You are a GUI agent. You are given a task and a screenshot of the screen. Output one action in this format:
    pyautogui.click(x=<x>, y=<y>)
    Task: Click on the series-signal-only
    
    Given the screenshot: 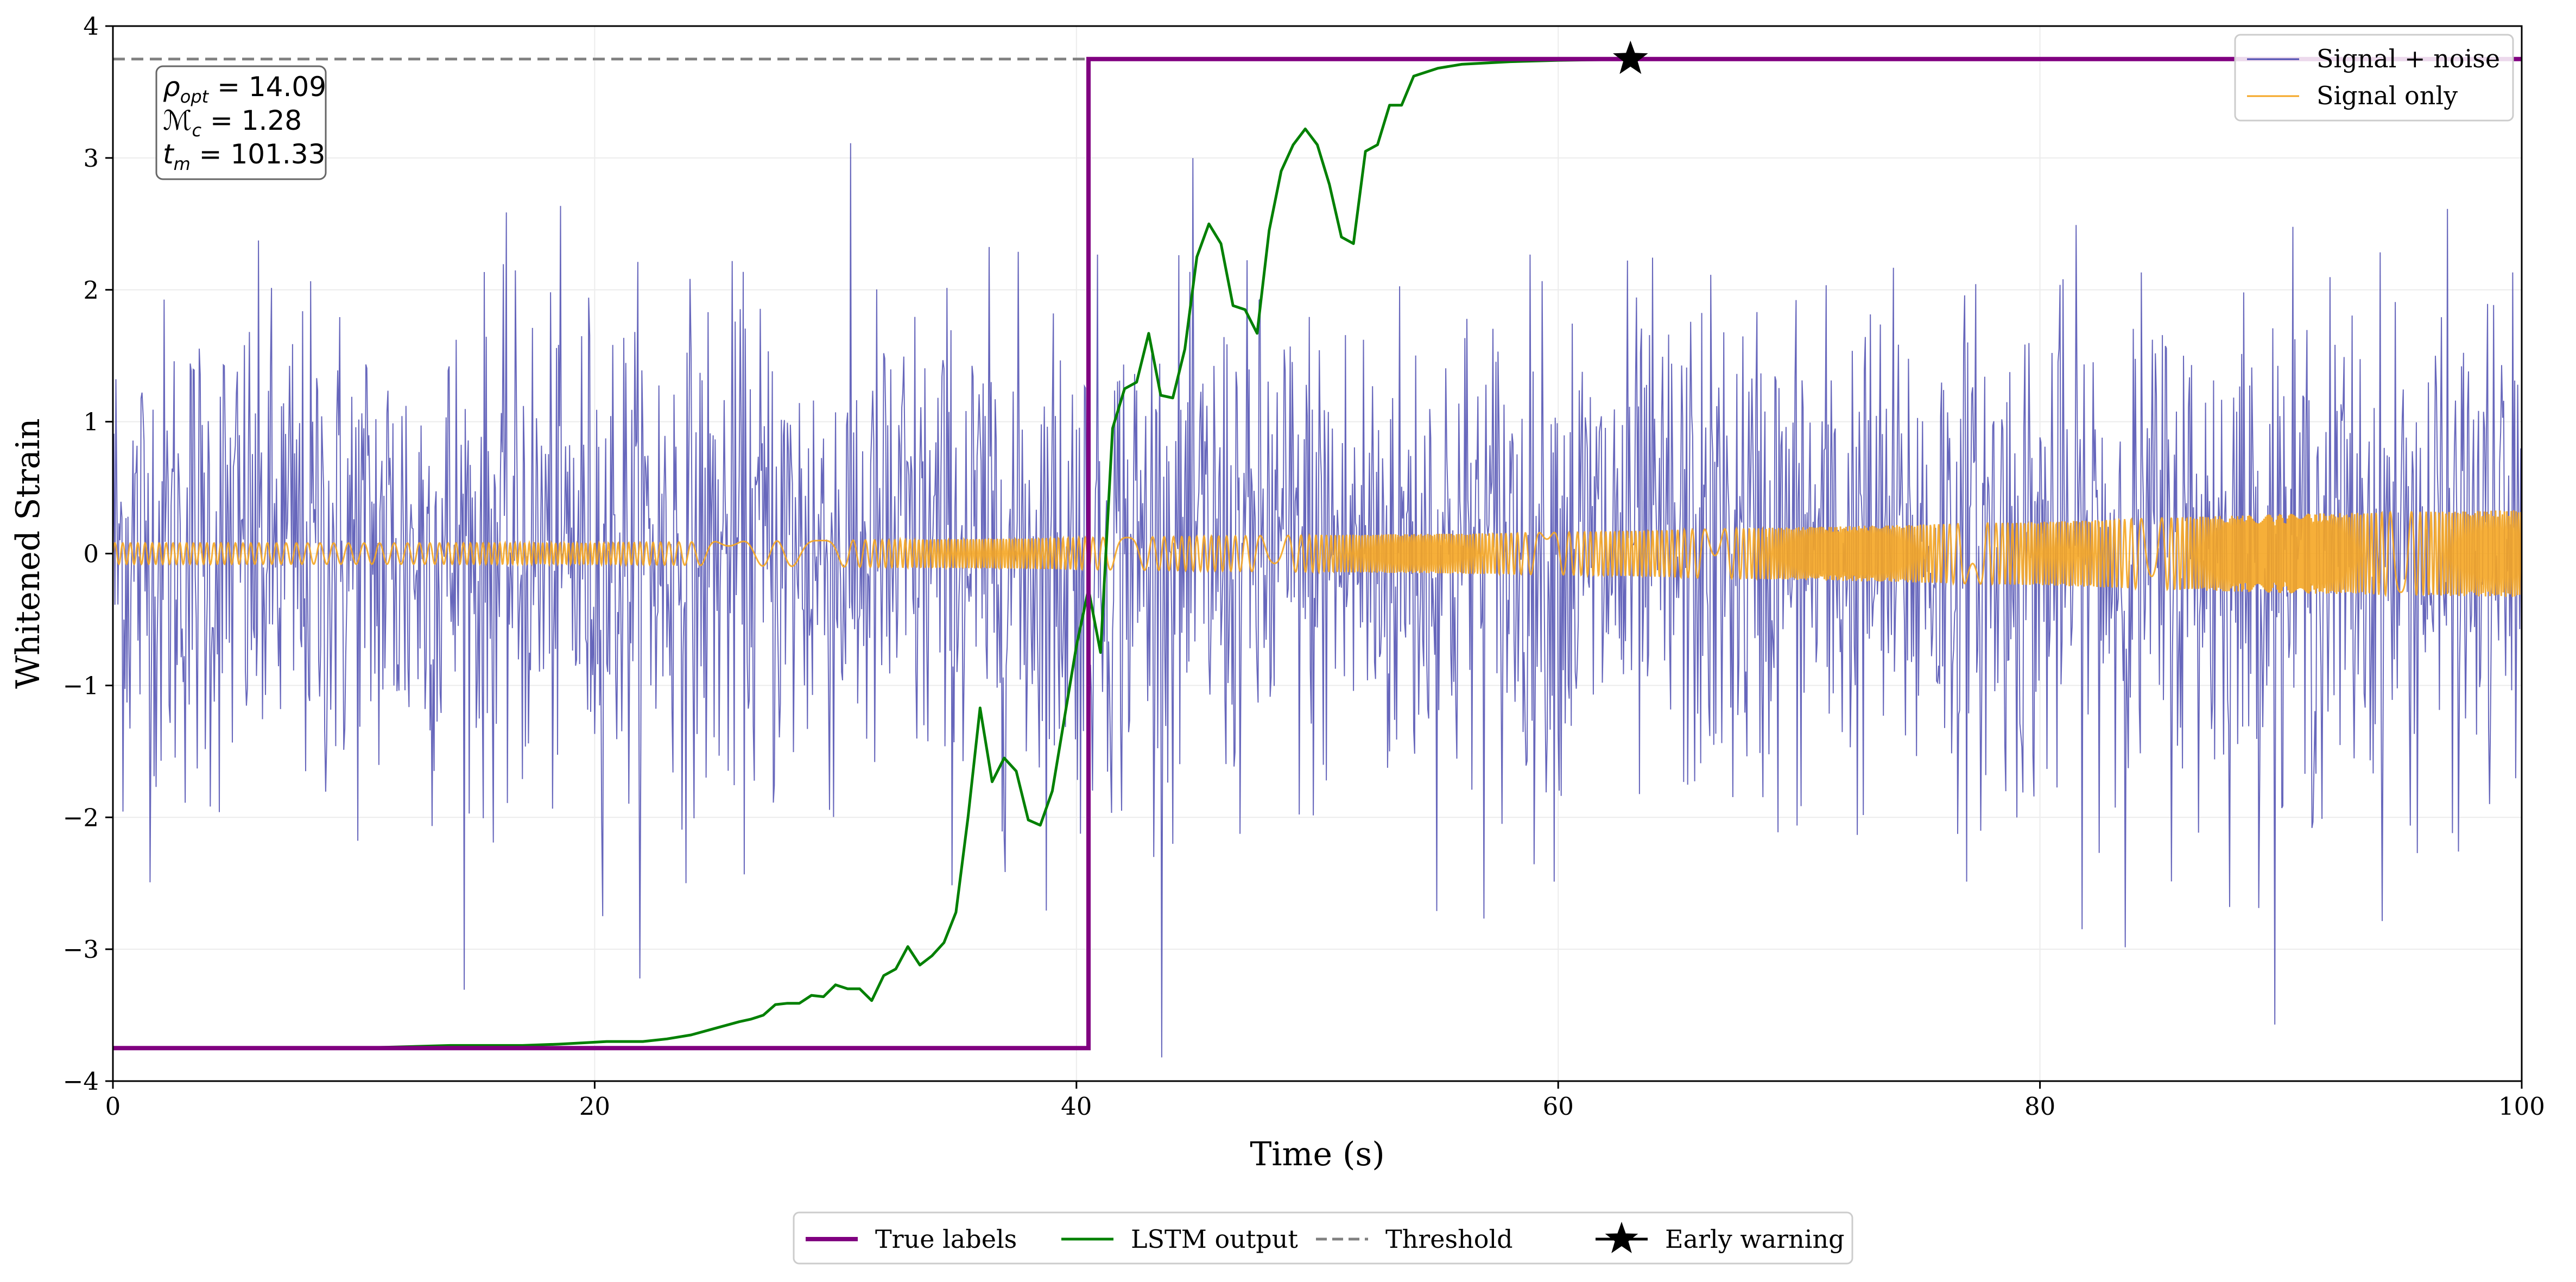 What is the action you would take?
    pyautogui.click(x=1317, y=554)
    